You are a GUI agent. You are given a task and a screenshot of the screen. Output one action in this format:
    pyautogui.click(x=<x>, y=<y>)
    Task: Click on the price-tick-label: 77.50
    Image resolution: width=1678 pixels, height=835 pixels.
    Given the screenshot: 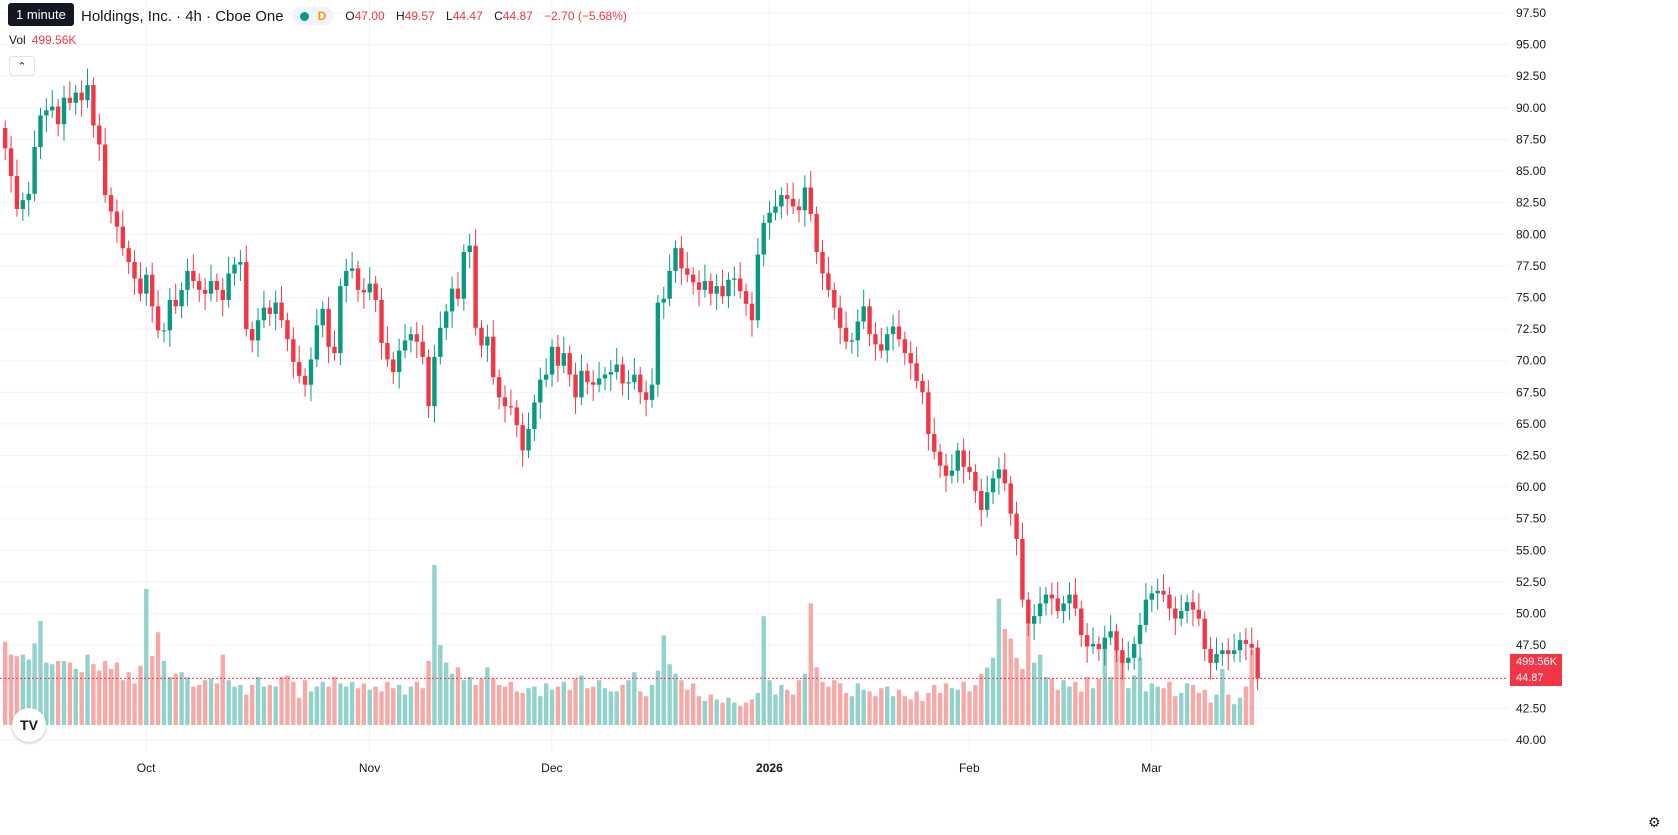 What is the action you would take?
    pyautogui.click(x=1531, y=266)
    